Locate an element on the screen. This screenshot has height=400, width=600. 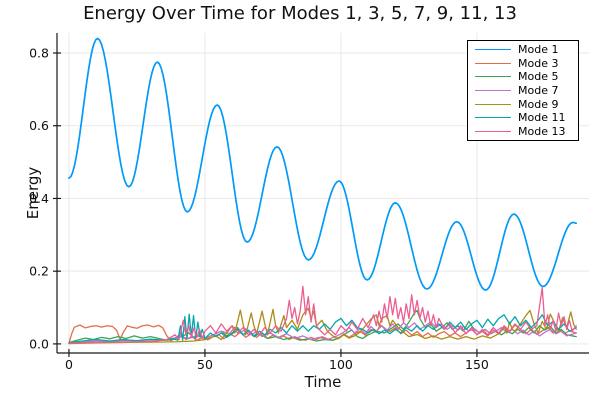
legend-entry-mode-9: Mode 9 is located at coordinates (523, 104).